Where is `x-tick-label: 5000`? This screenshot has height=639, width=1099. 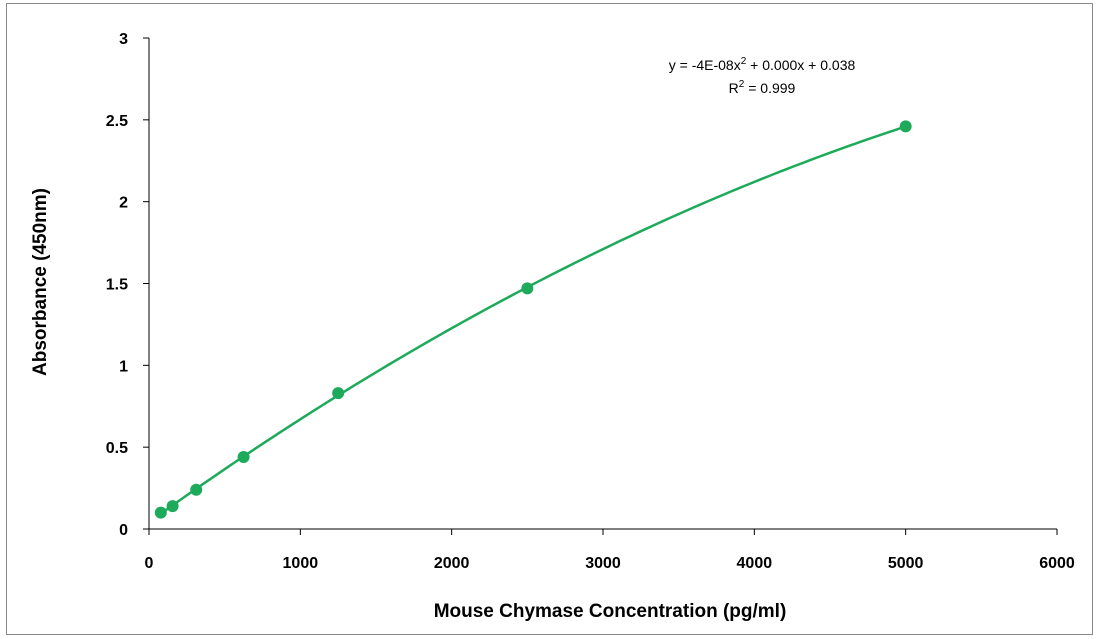 x-tick-label: 5000 is located at coordinates (906, 563).